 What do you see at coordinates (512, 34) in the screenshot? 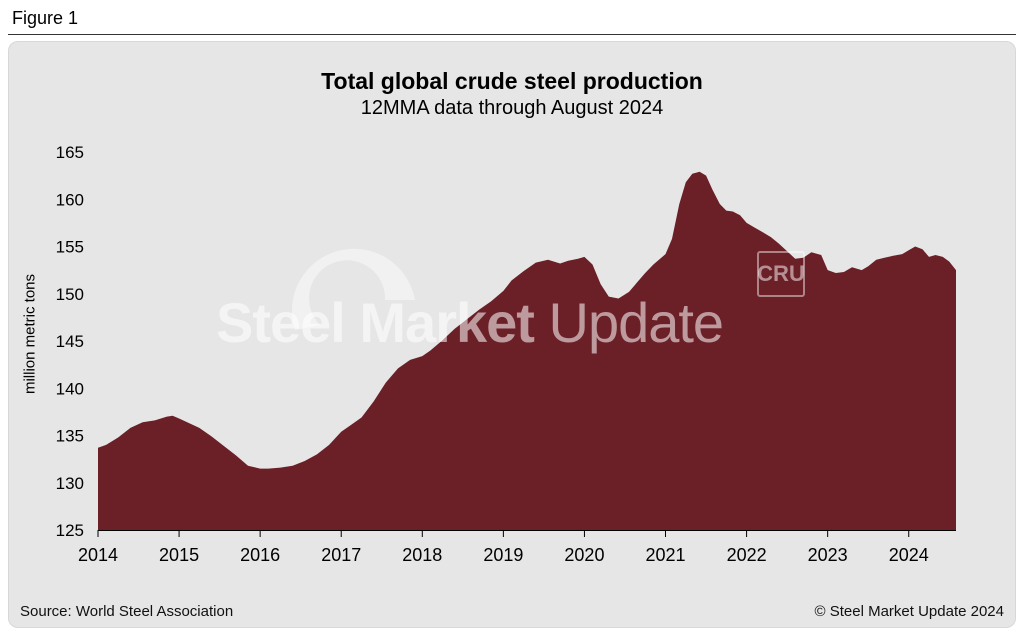
I see `top-divider` at bounding box center [512, 34].